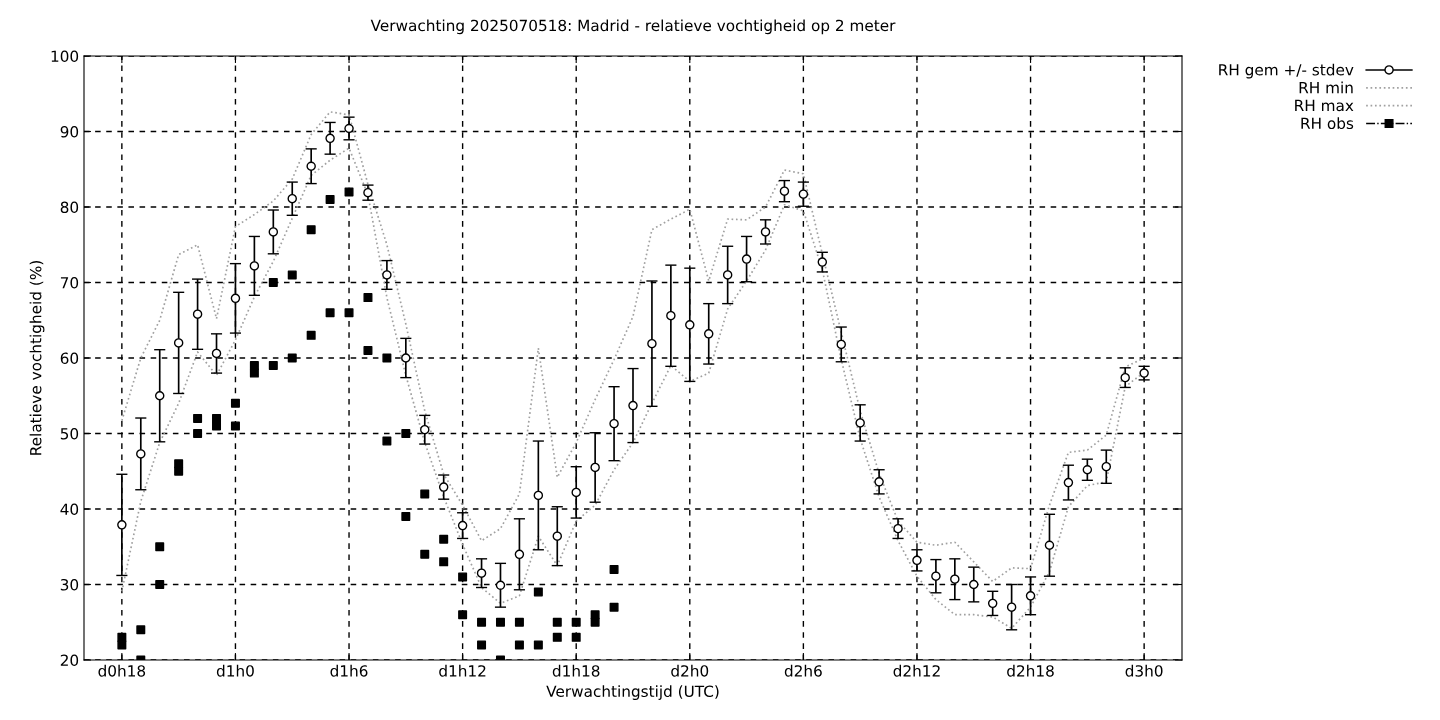  What do you see at coordinates (1324, 105) in the screenshot?
I see `legend-label: RH max` at bounding box center [1324, 105].